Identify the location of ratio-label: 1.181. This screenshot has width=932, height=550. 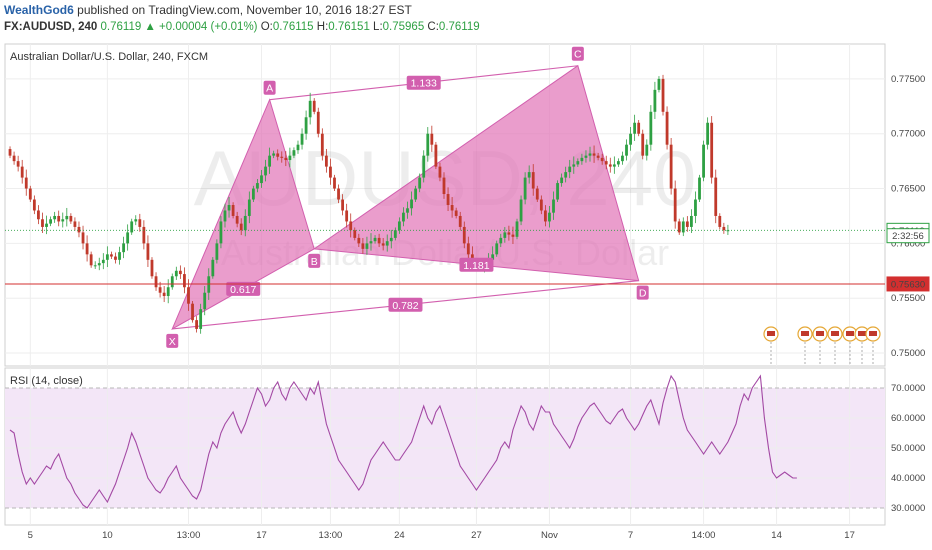
(476, 266).